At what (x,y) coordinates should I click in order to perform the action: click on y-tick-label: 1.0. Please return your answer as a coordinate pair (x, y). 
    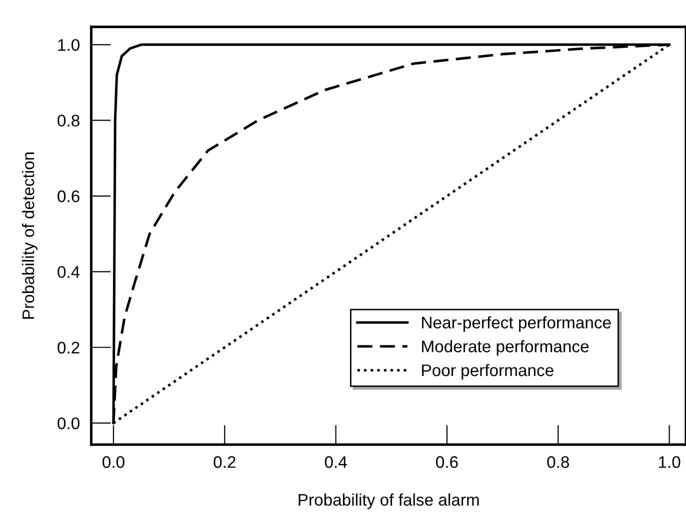
    Looking at the image, I should click on (69, 45).